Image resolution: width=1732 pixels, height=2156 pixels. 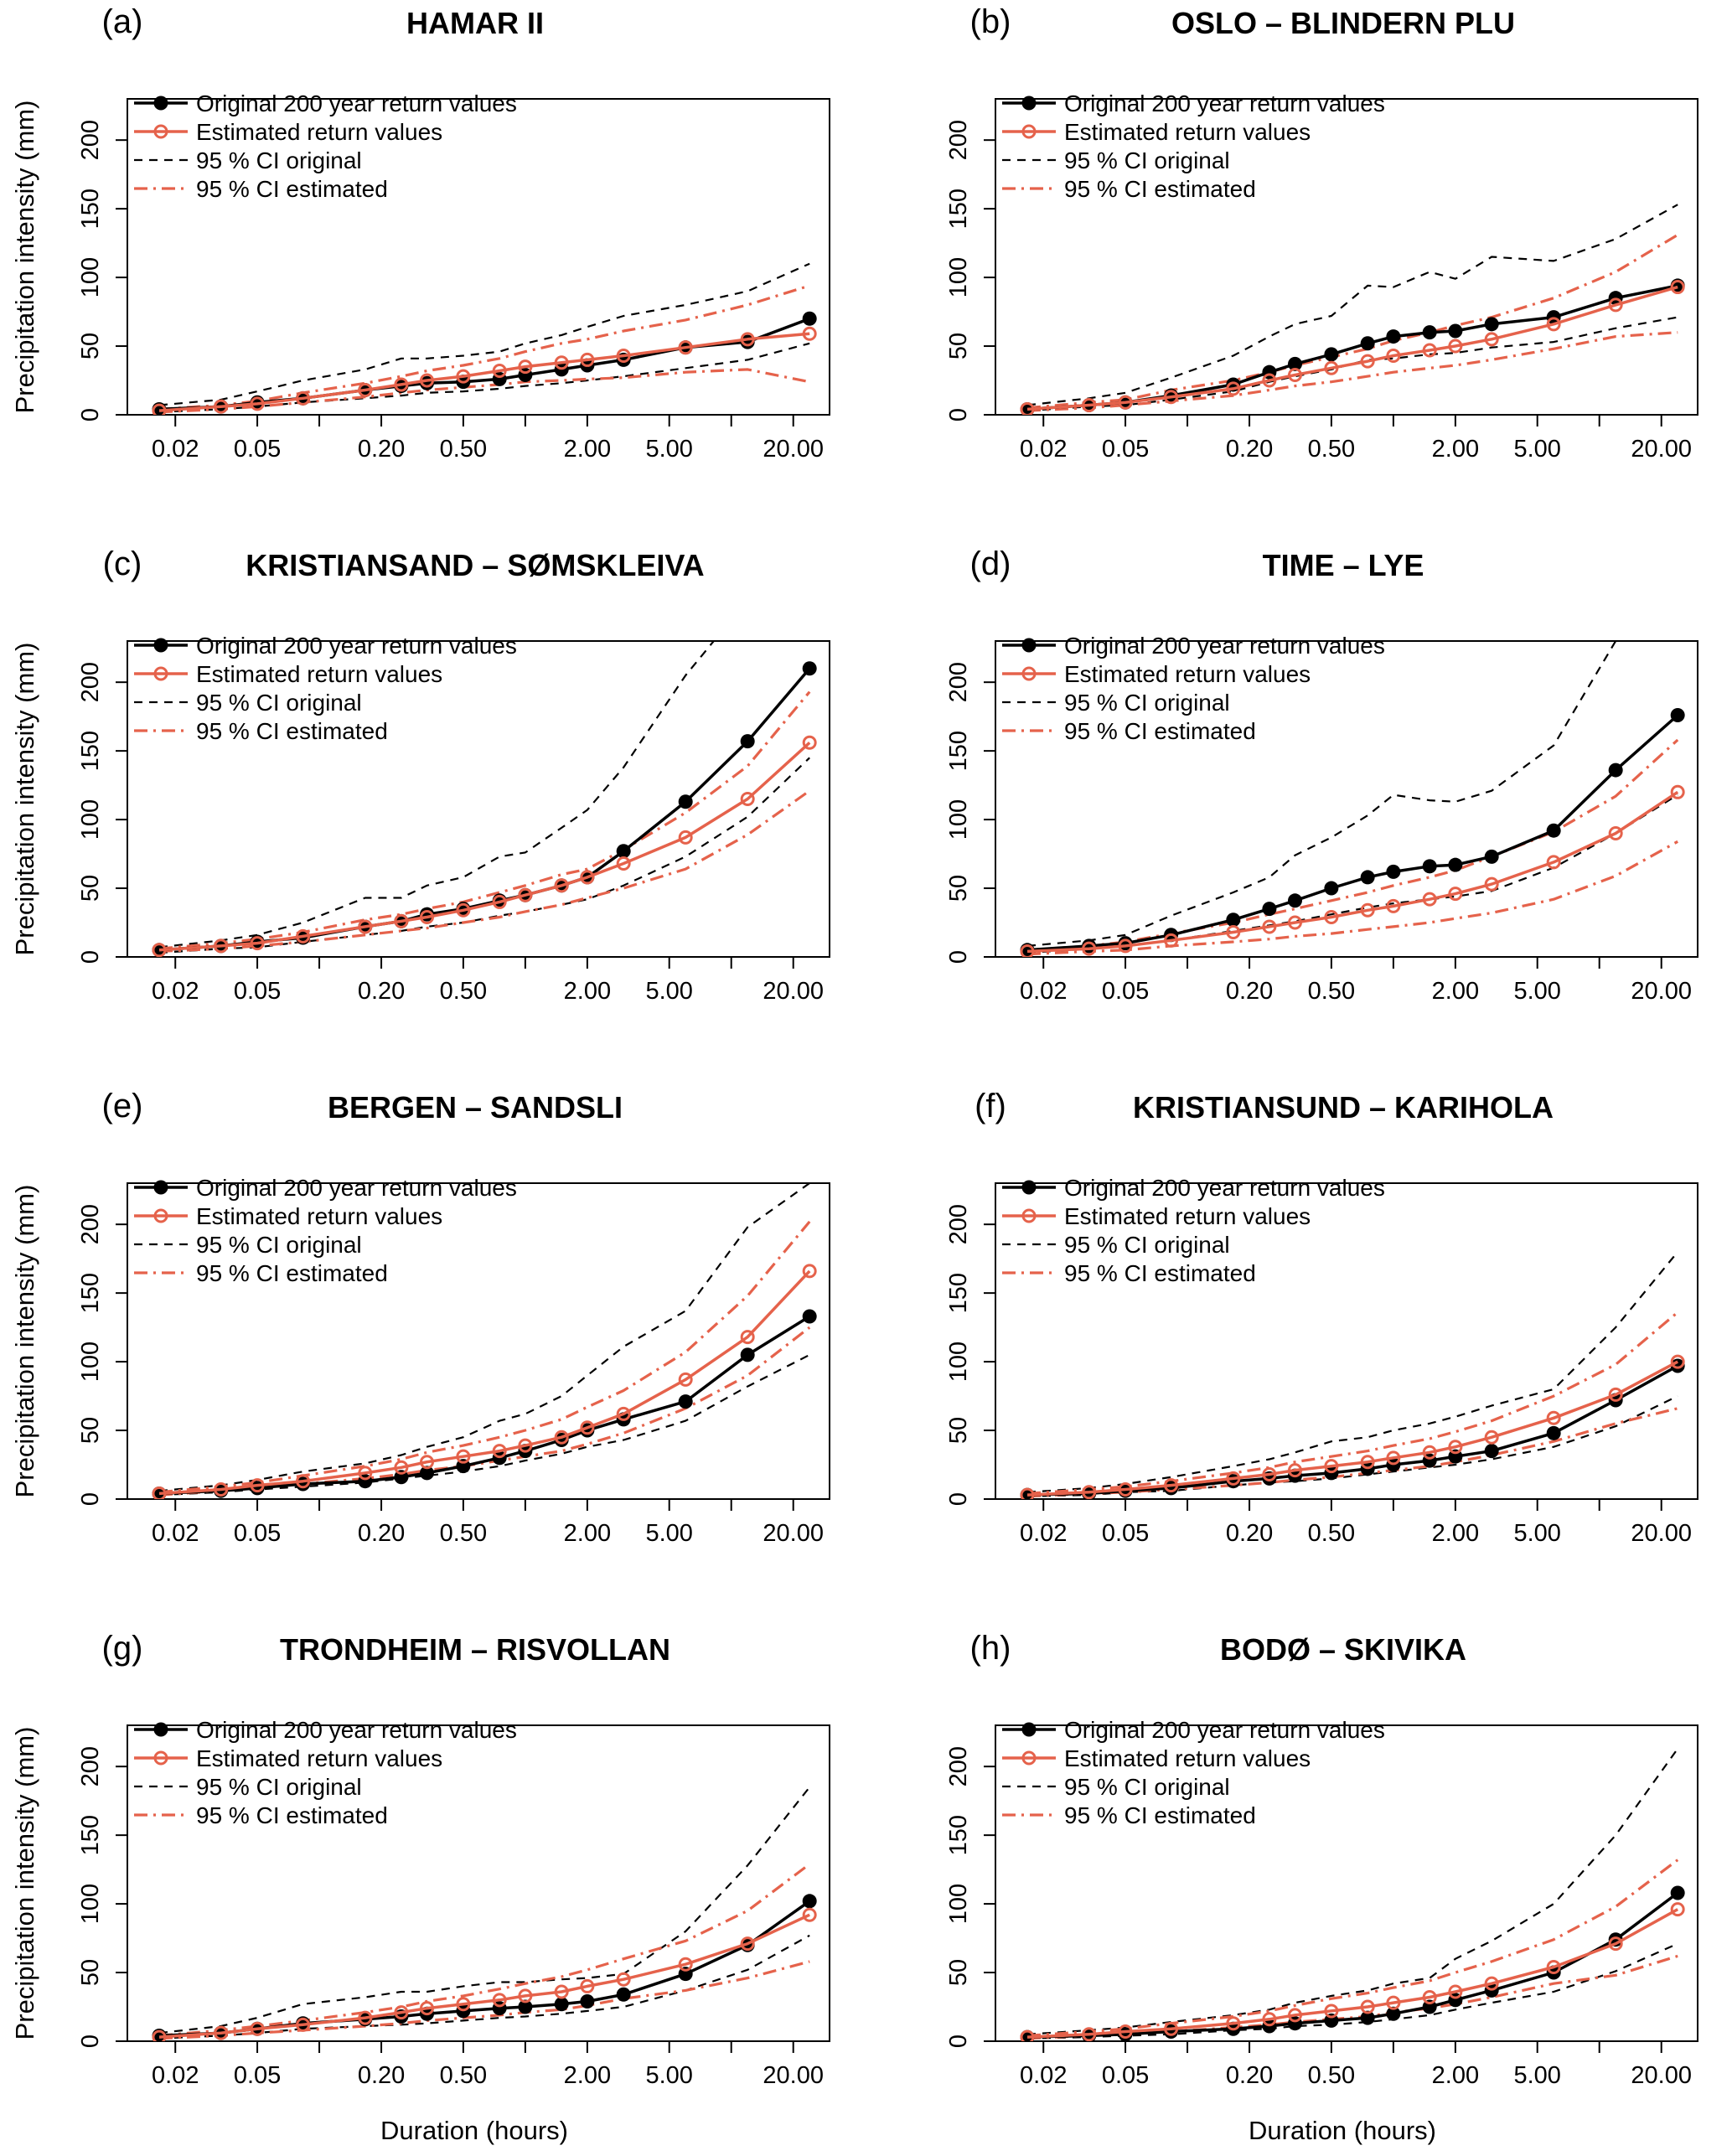 I want to click on panel-letter: (a), so click(x=122, y=22).